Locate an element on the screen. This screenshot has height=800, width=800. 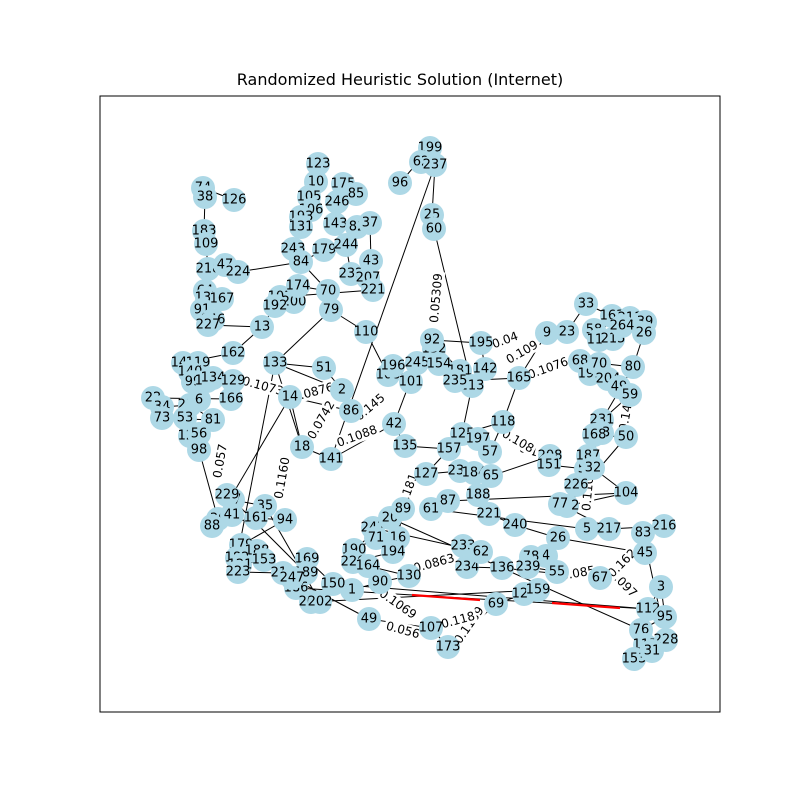
node-label: 77 is located at coordinates (560, 504).